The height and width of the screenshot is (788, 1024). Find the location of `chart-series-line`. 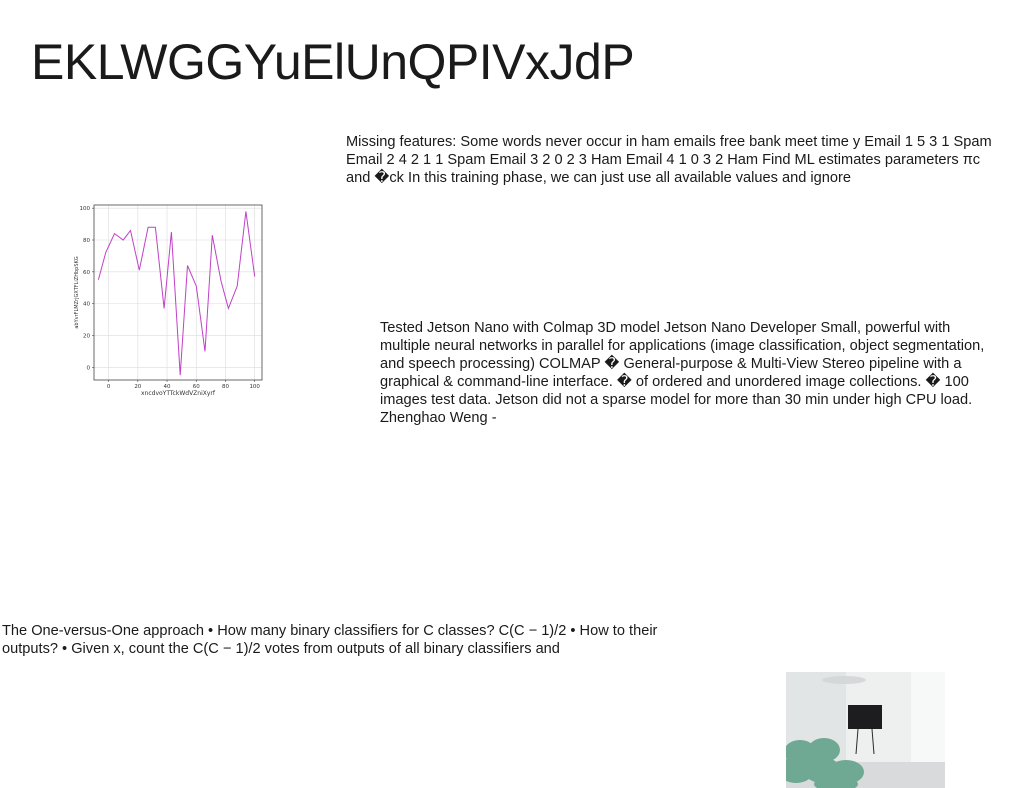

chart-series-line is located at coordinates (176, 293).